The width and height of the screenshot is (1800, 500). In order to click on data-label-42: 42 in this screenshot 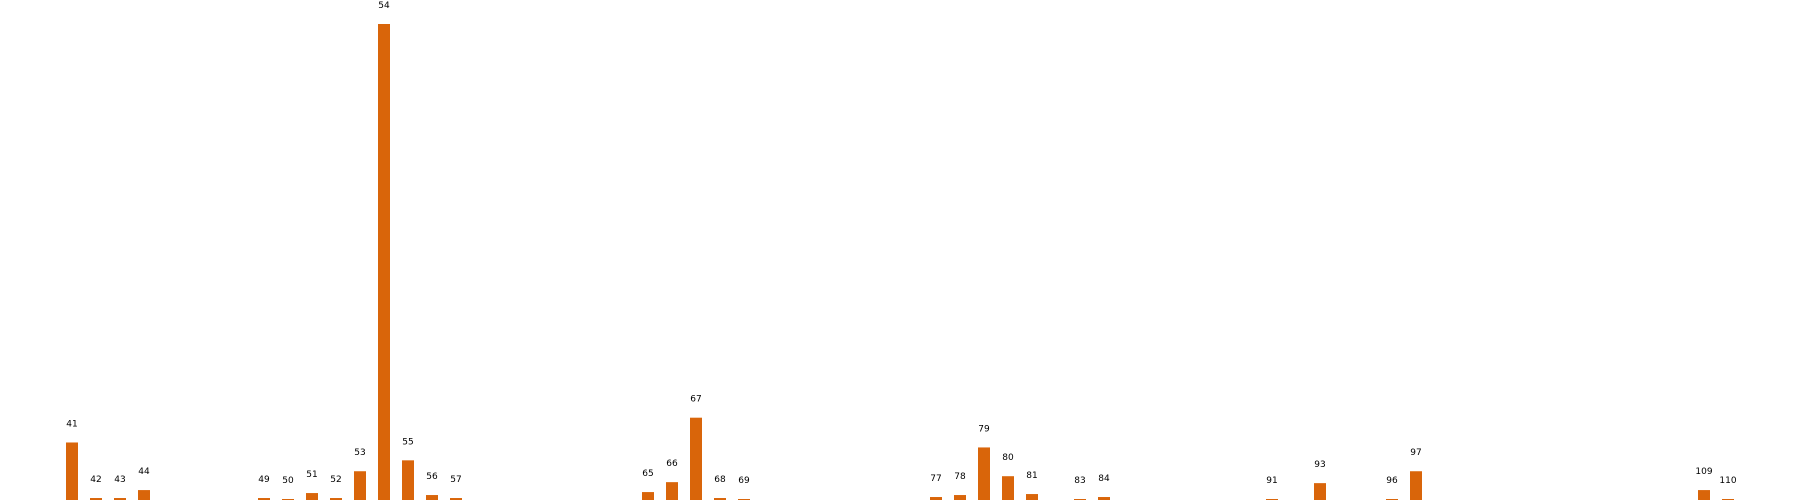, I will do `click(95, 480)`.